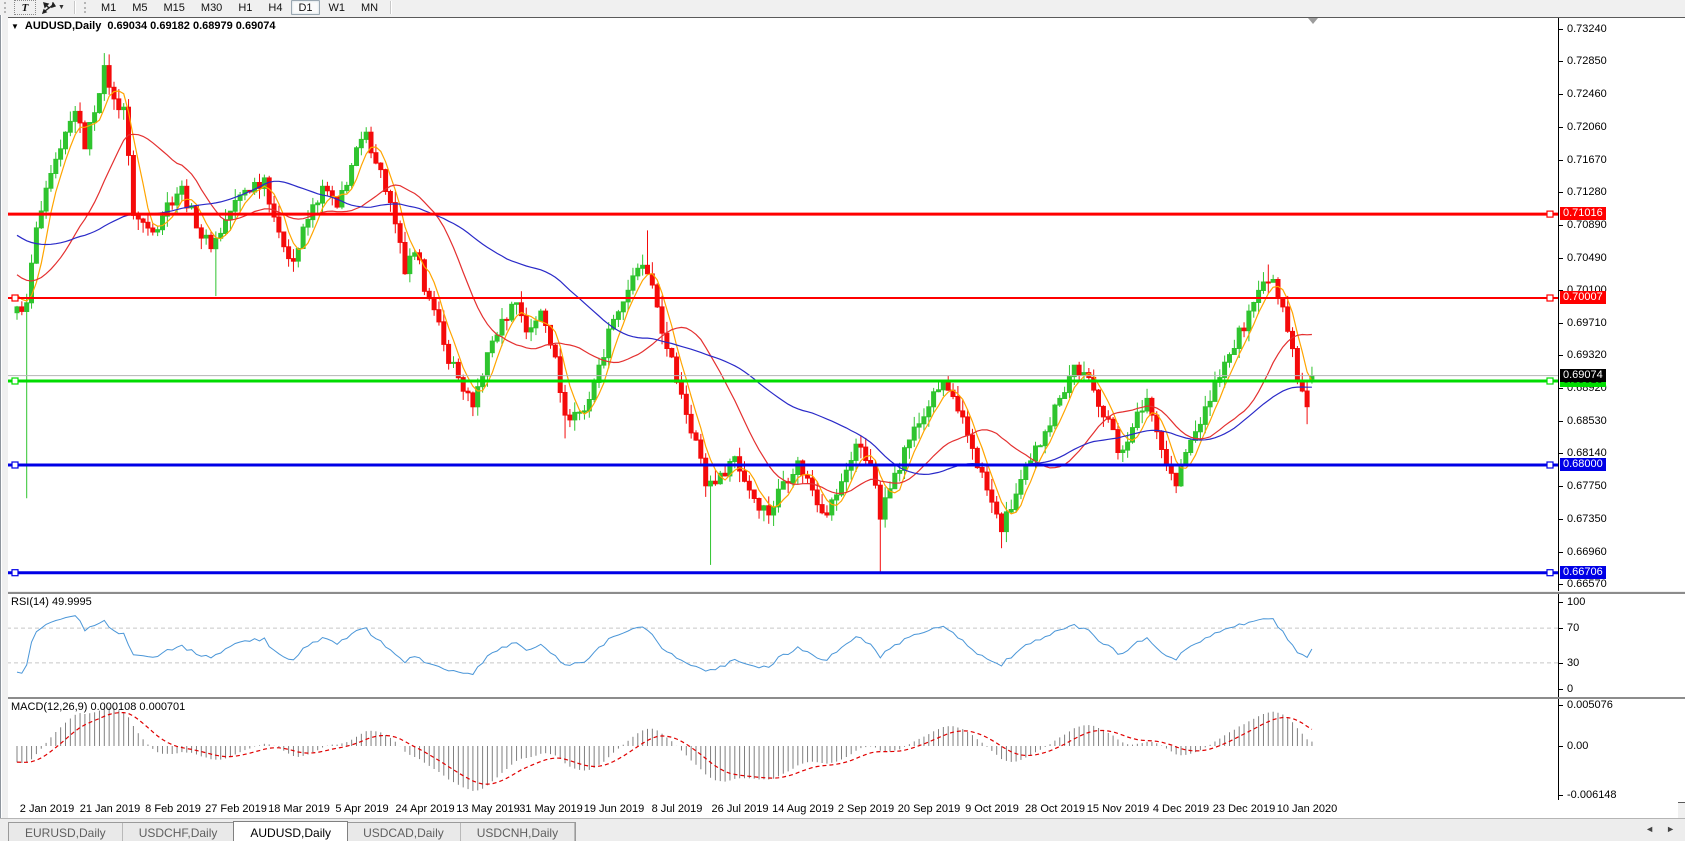 The width and height of the screenshot is (1685, 841). I want to click on chart-tab-usdchf: USDCHF,Daily, so click(179, 832).